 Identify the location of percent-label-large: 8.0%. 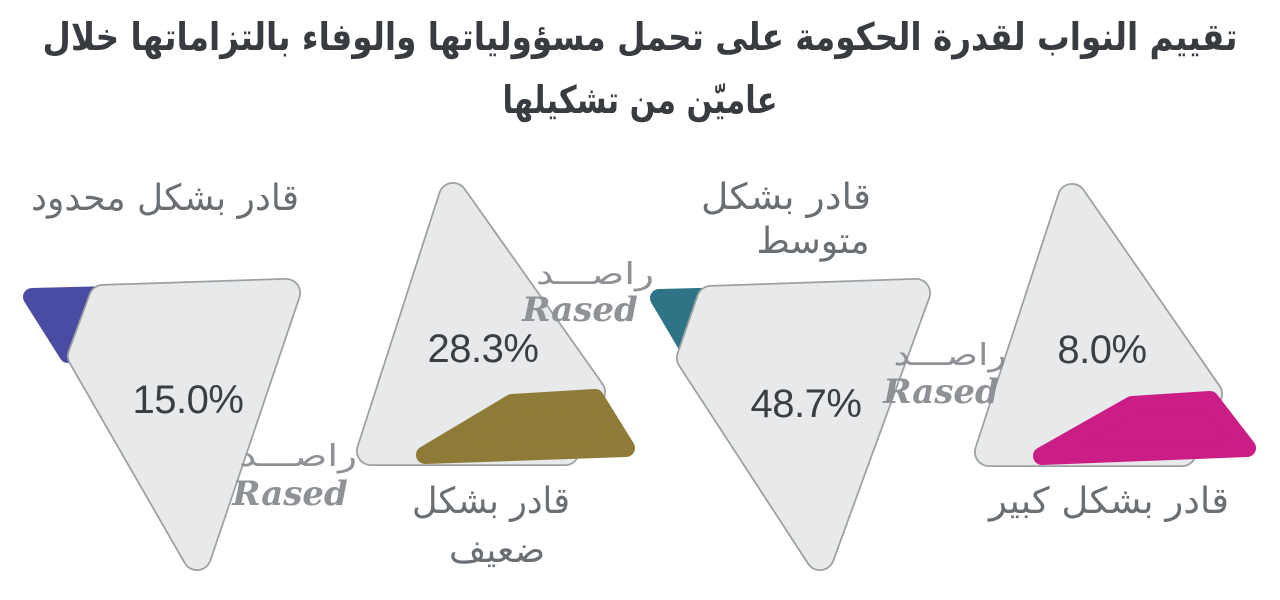
(1101, 350).